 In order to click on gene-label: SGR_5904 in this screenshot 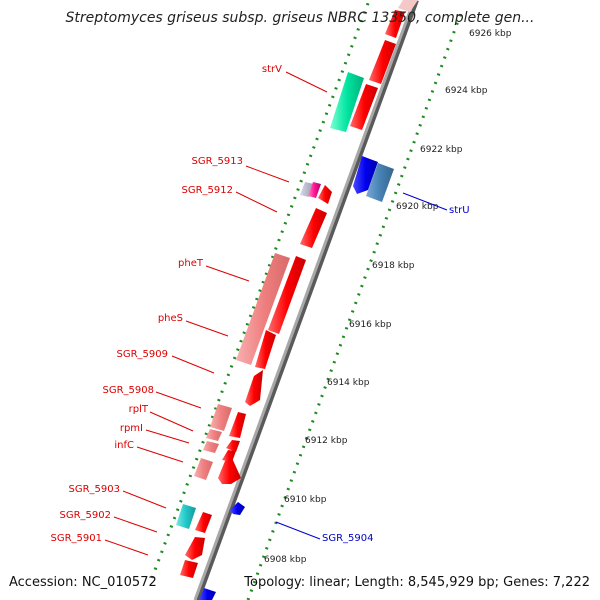, I will do `click(348, 538)`.